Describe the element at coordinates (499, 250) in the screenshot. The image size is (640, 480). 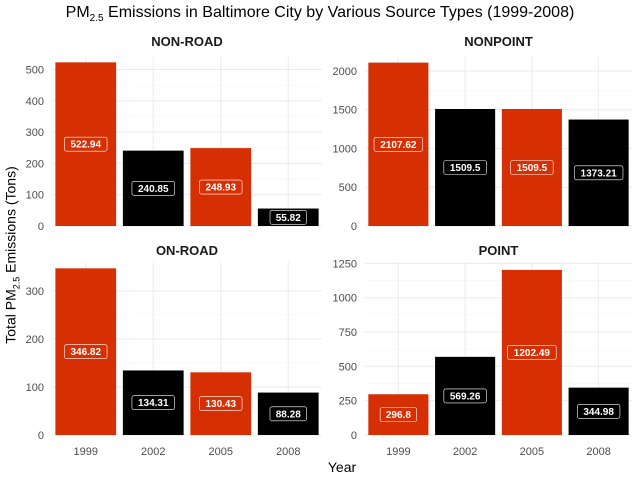
I see `panel-title: POINT` at that location.